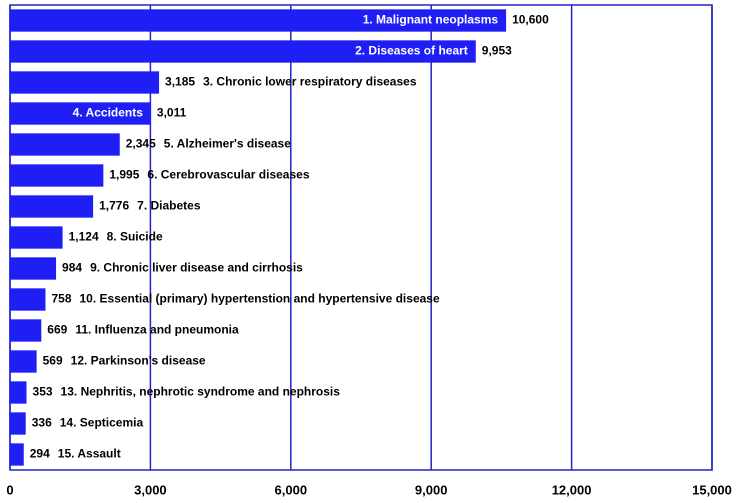 Image resolution: width=739 pixels, height=503 pixels. What do you see at coordinates (172, 113) in the screenshot?
I see `value-label: 3,011` at bounding box center [172, 113].